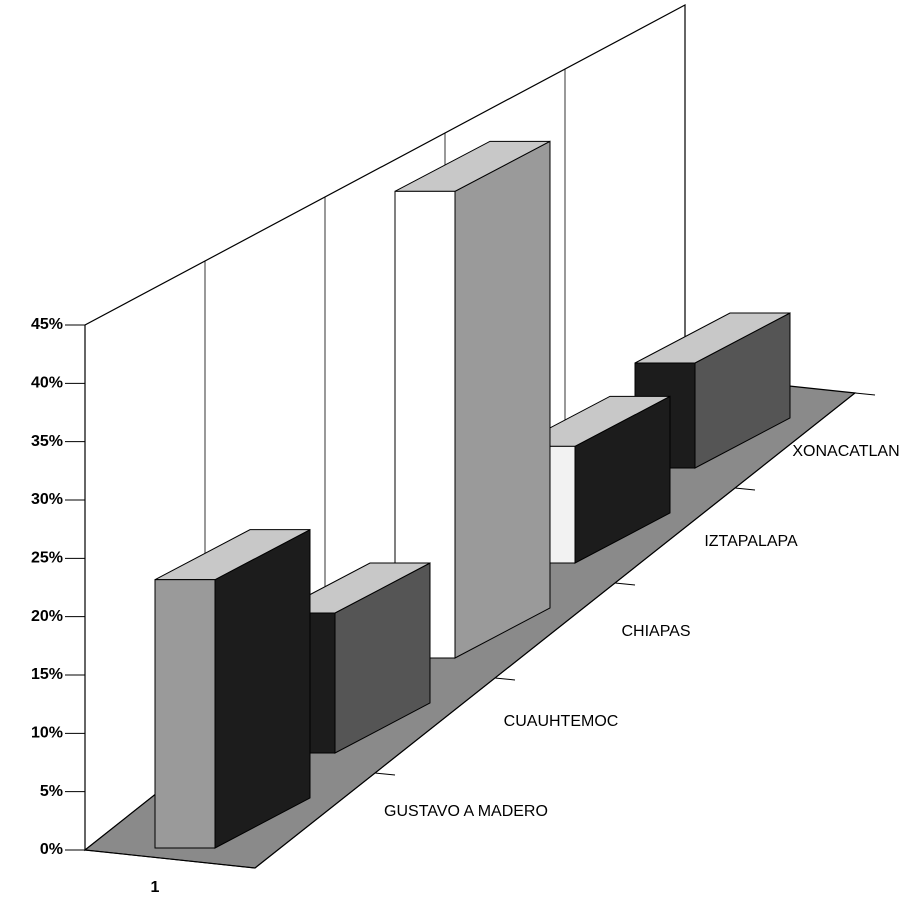 Image resolution: width=919 pixels, height=903 pixels. What do you see at coordinates (561, 721) in the screenshot?
I see `category-label: CUAUHTEMOC` at bounding box center [561, 721].